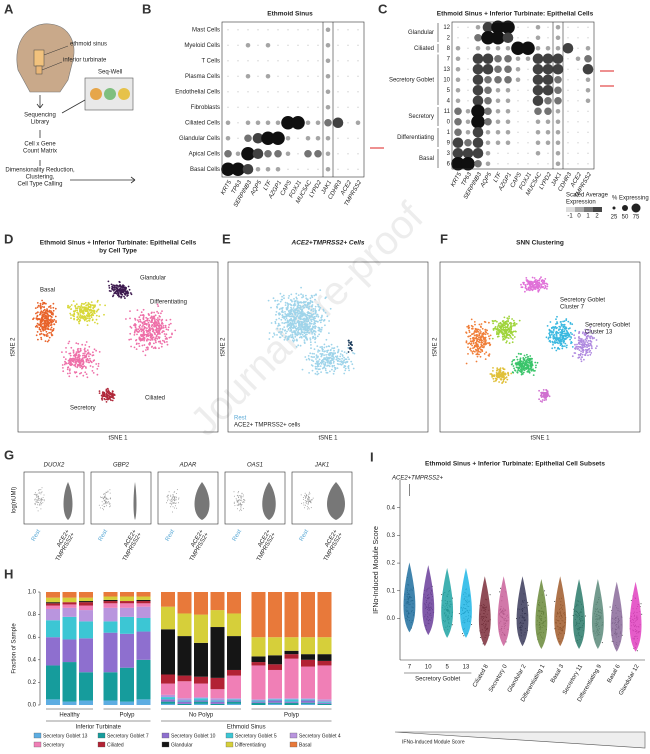 The image size is (650, 754). What do you see at coordinates (182, 745) in the screenshot?
I see `legend-label: Glandular` at bounding box center [182, 745].